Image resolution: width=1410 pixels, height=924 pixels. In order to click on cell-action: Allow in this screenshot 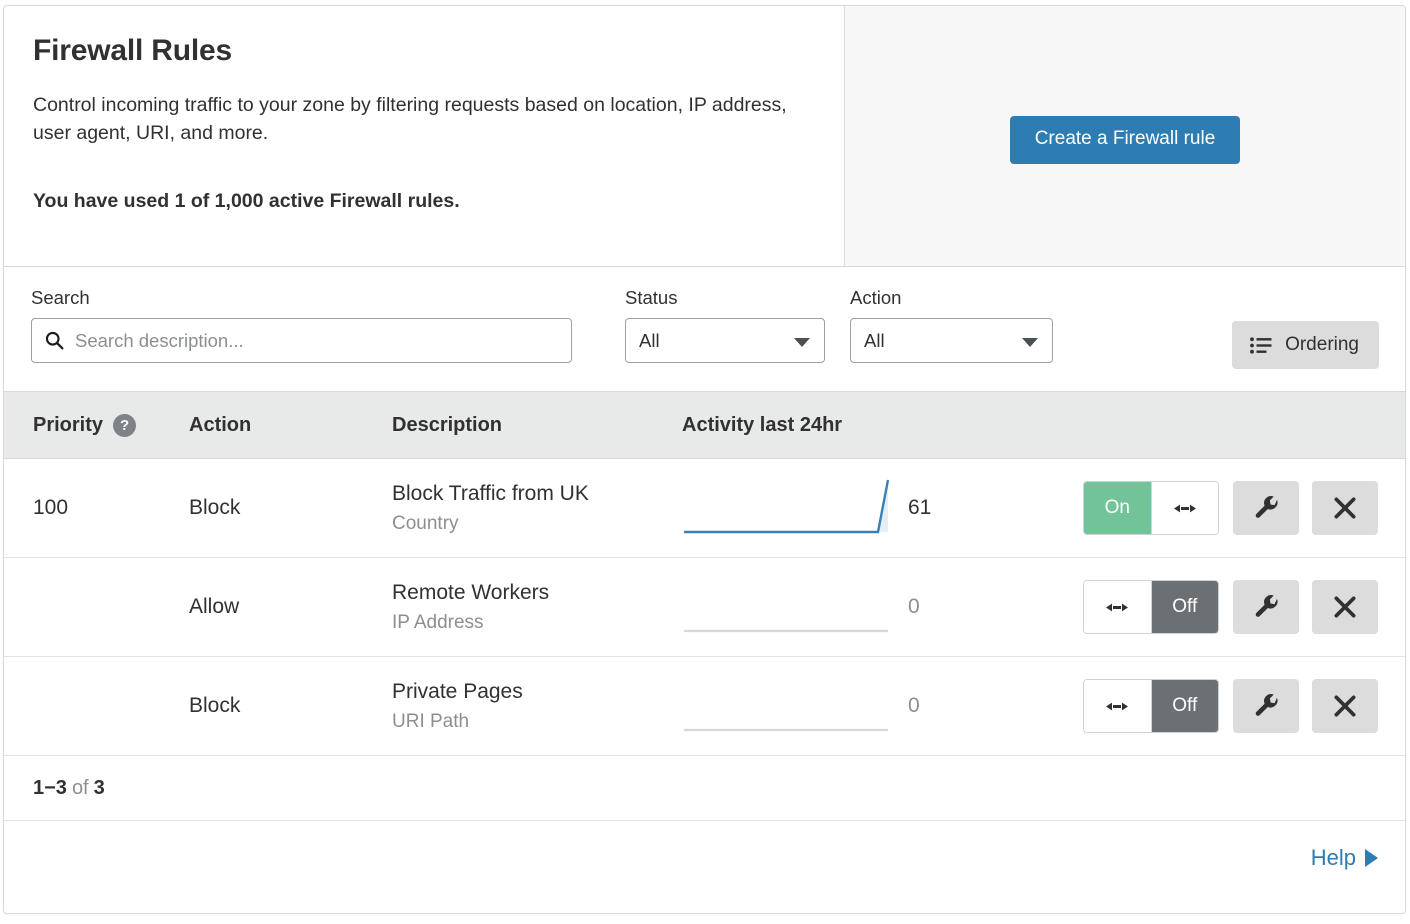, I will do `click(214, 606)`.